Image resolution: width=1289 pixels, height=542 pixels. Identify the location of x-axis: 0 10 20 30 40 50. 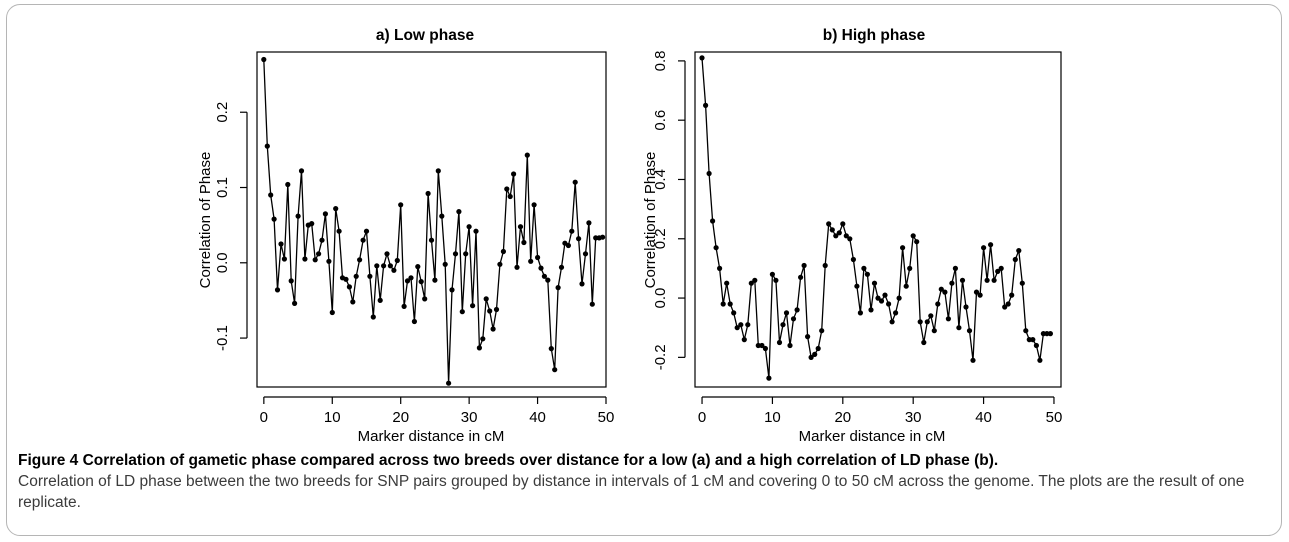
(437, 411).